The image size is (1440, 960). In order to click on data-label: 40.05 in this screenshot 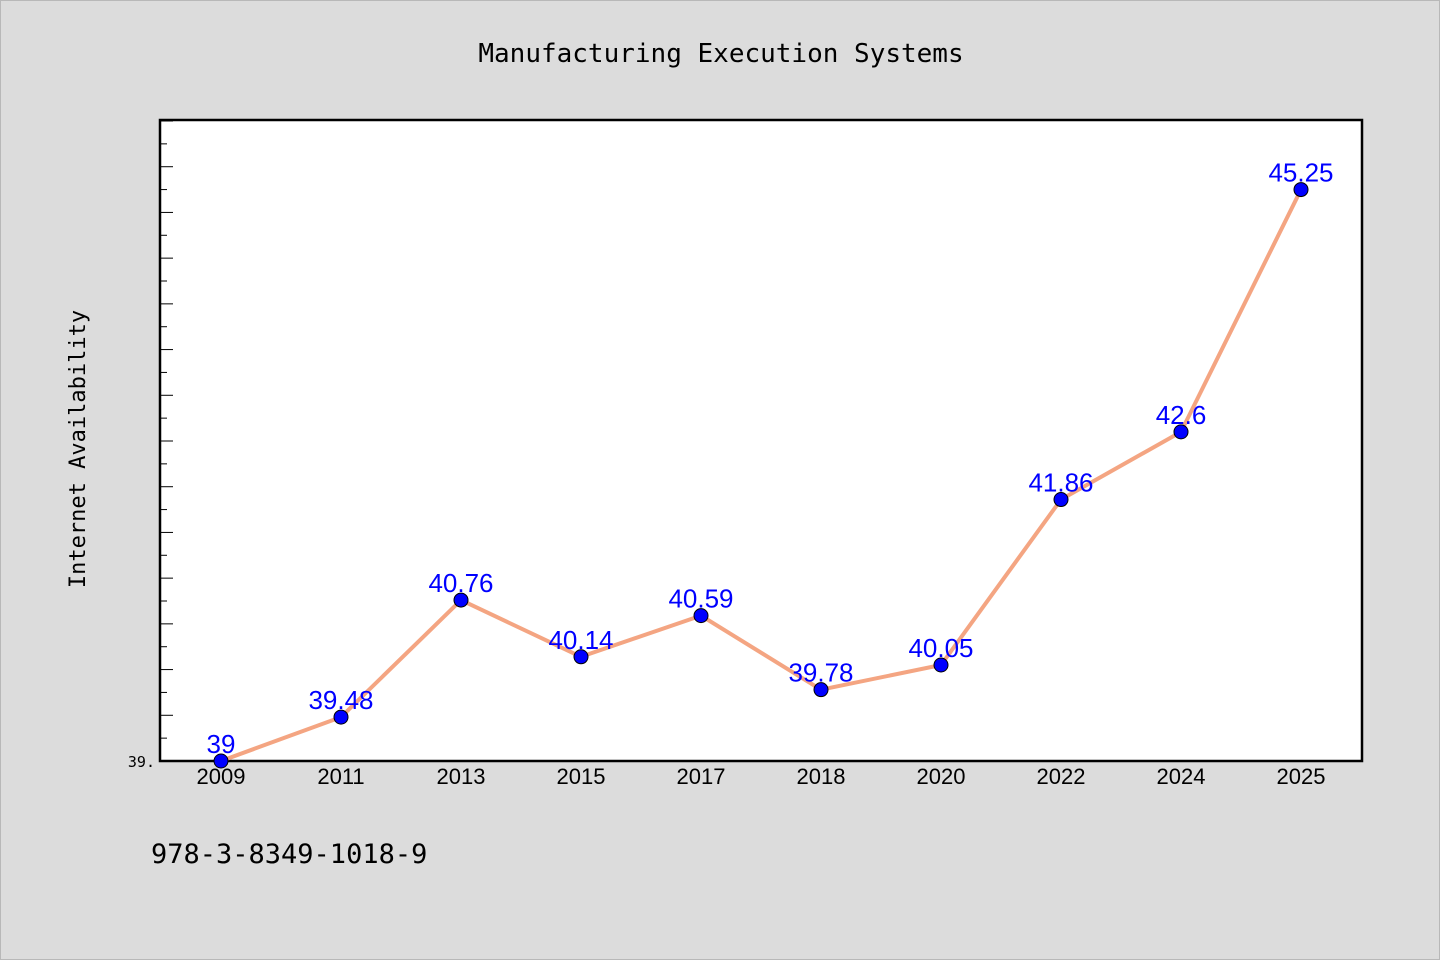, I will do `click(940, 648)`.